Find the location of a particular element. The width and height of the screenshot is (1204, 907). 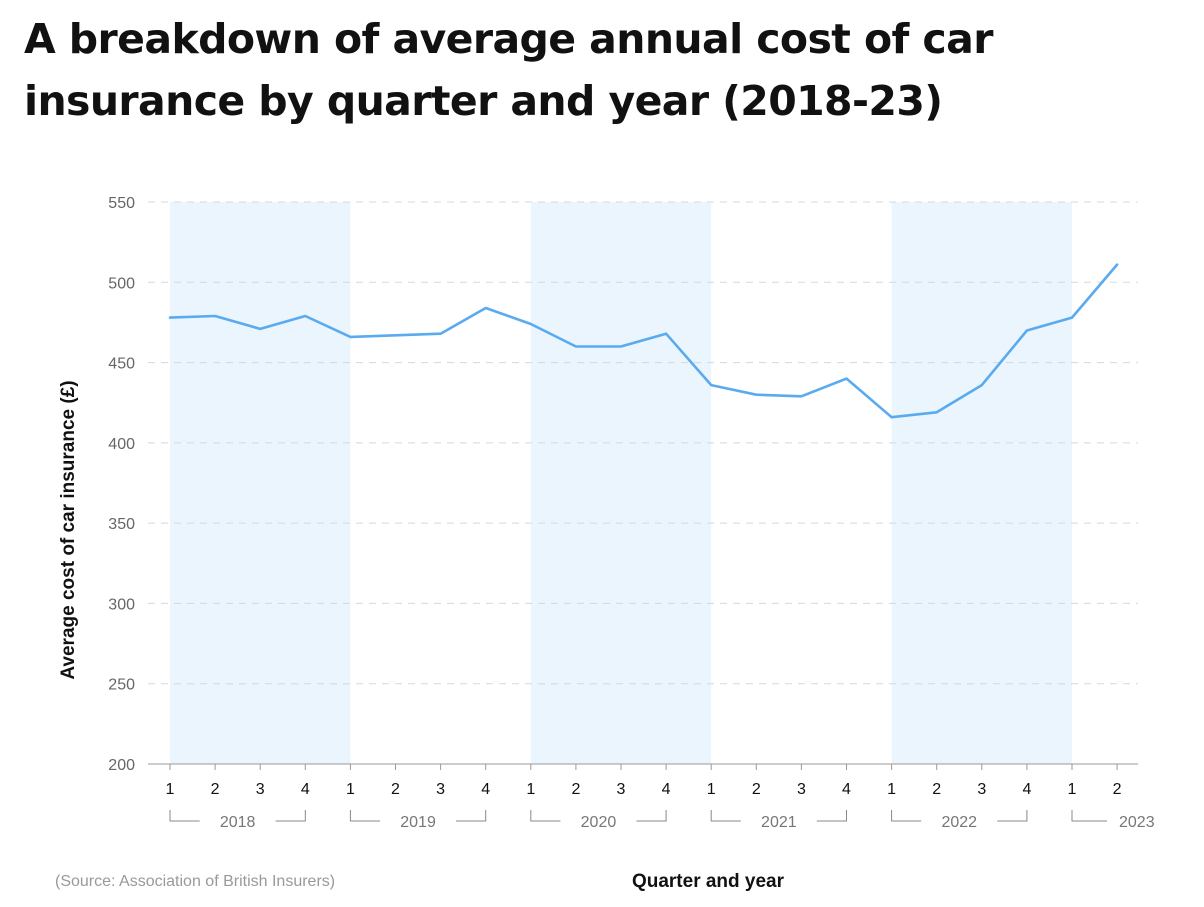

y-tick-label: 250 is located at coordinates (121, 685).